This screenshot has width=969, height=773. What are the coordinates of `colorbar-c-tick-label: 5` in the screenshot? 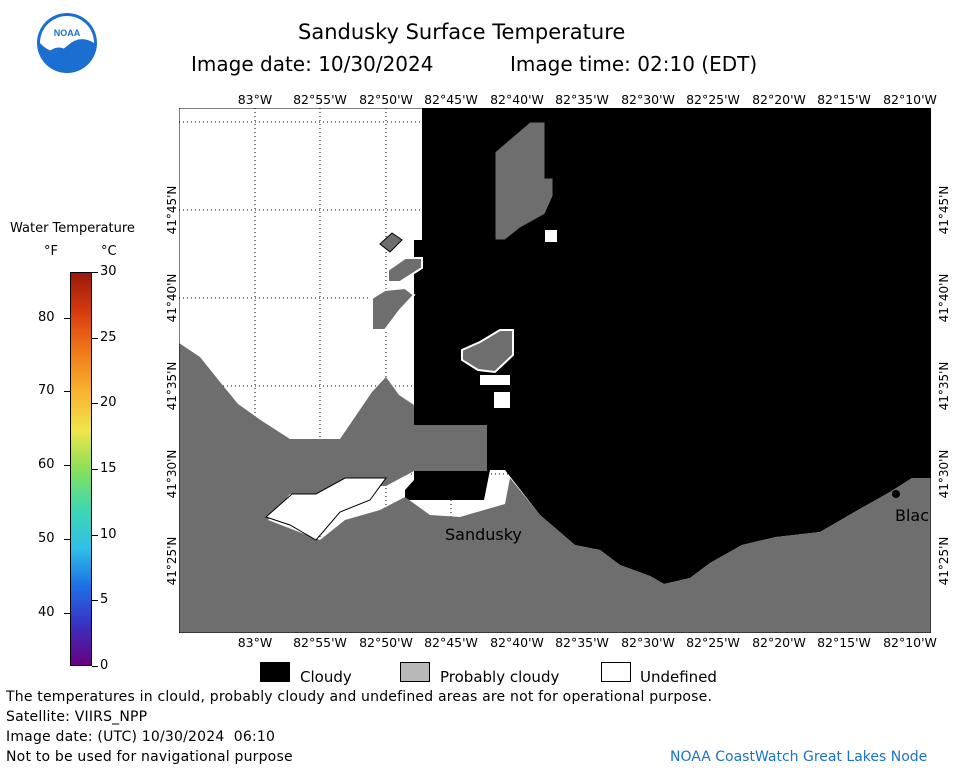 It's located at (104, 600).